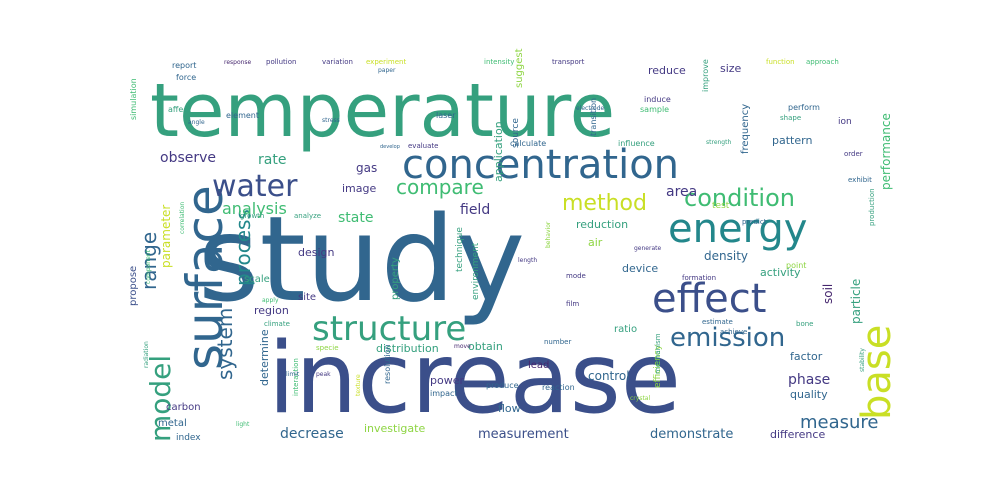 This screenshot has width=1000, height=500. What do you see at coordinates (387, 70) in the screenshot?
I see `word-paper: paper` at bounding box center [387, 70].